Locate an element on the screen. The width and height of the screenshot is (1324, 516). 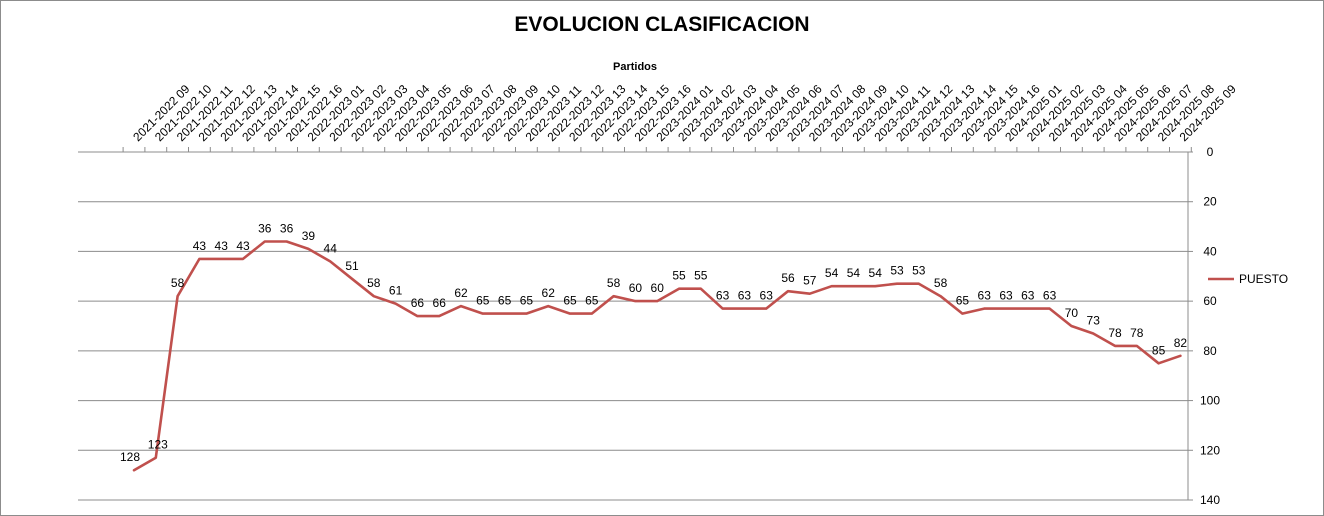
y-tick-label: 60 is located at coordinates (1210, 301).